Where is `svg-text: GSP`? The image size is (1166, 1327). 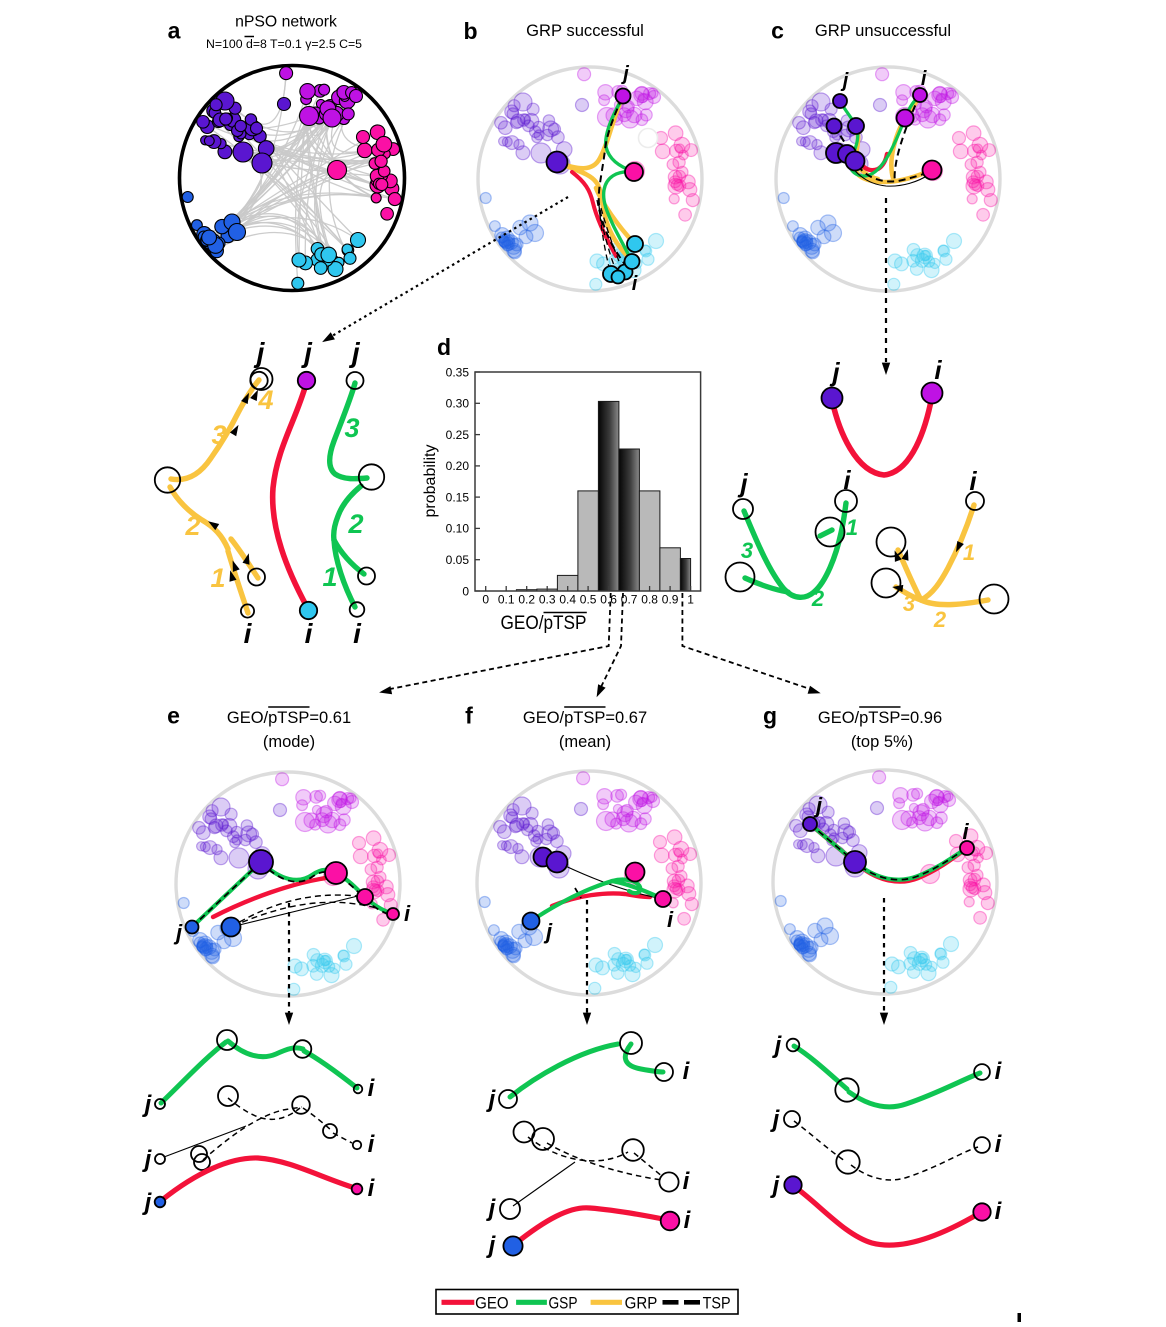 svg-text: GSP is located at coordinates (563, 1303).